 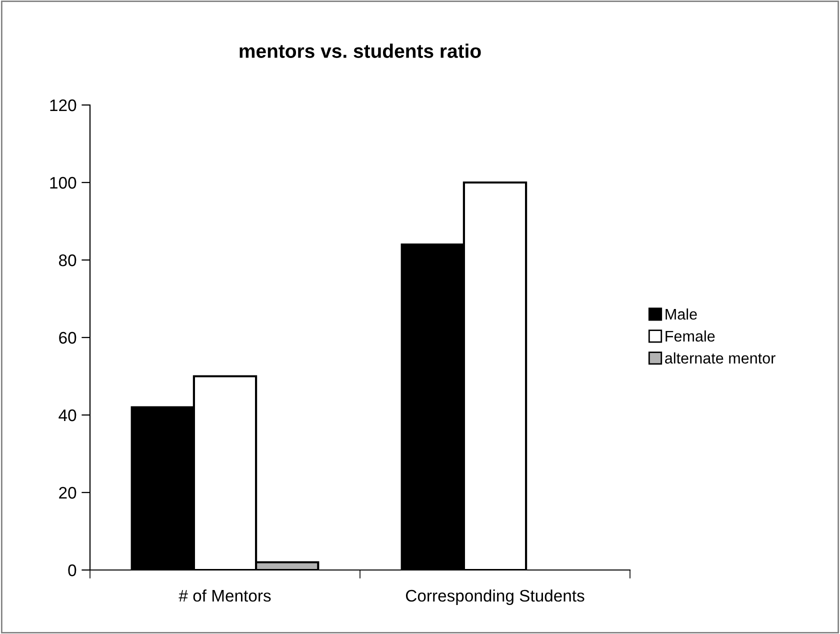 I want to click on y-tick-label: 20, so click(x=67, y=492).